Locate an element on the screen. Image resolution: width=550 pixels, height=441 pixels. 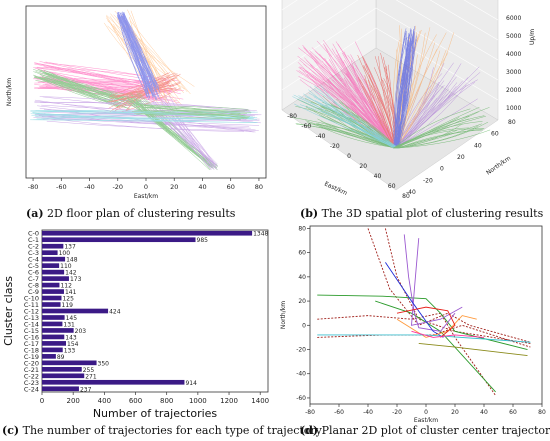
x-tick-label: -20 is located at coordinates (335, 146).